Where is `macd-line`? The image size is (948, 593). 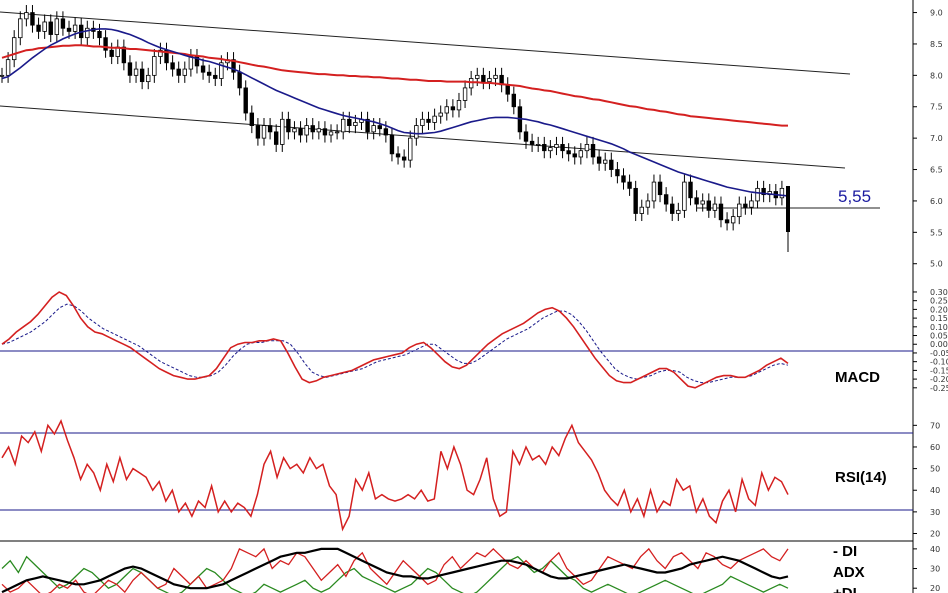 macd-line is located at coordinates (395, 340).